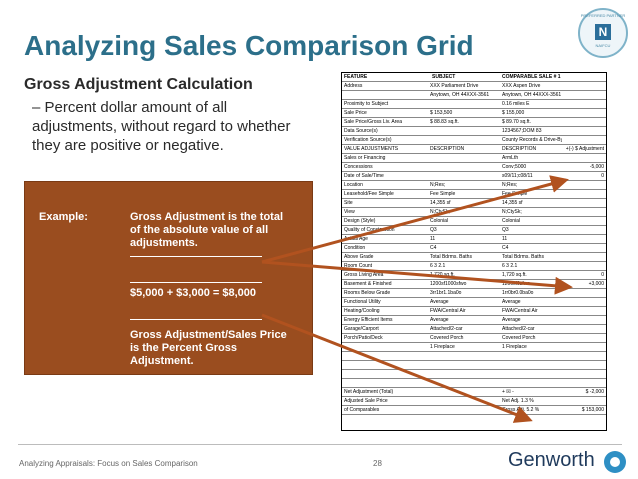  I want to click on grid-cell-comparable: DESCRIPTION, so click(519, 149).